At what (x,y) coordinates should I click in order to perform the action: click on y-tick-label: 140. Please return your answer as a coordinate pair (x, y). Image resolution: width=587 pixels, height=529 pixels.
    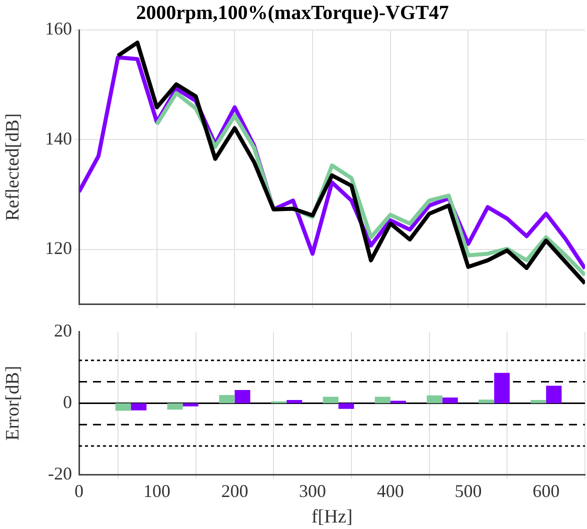
    Looking at the image, I should click on (58, 138).